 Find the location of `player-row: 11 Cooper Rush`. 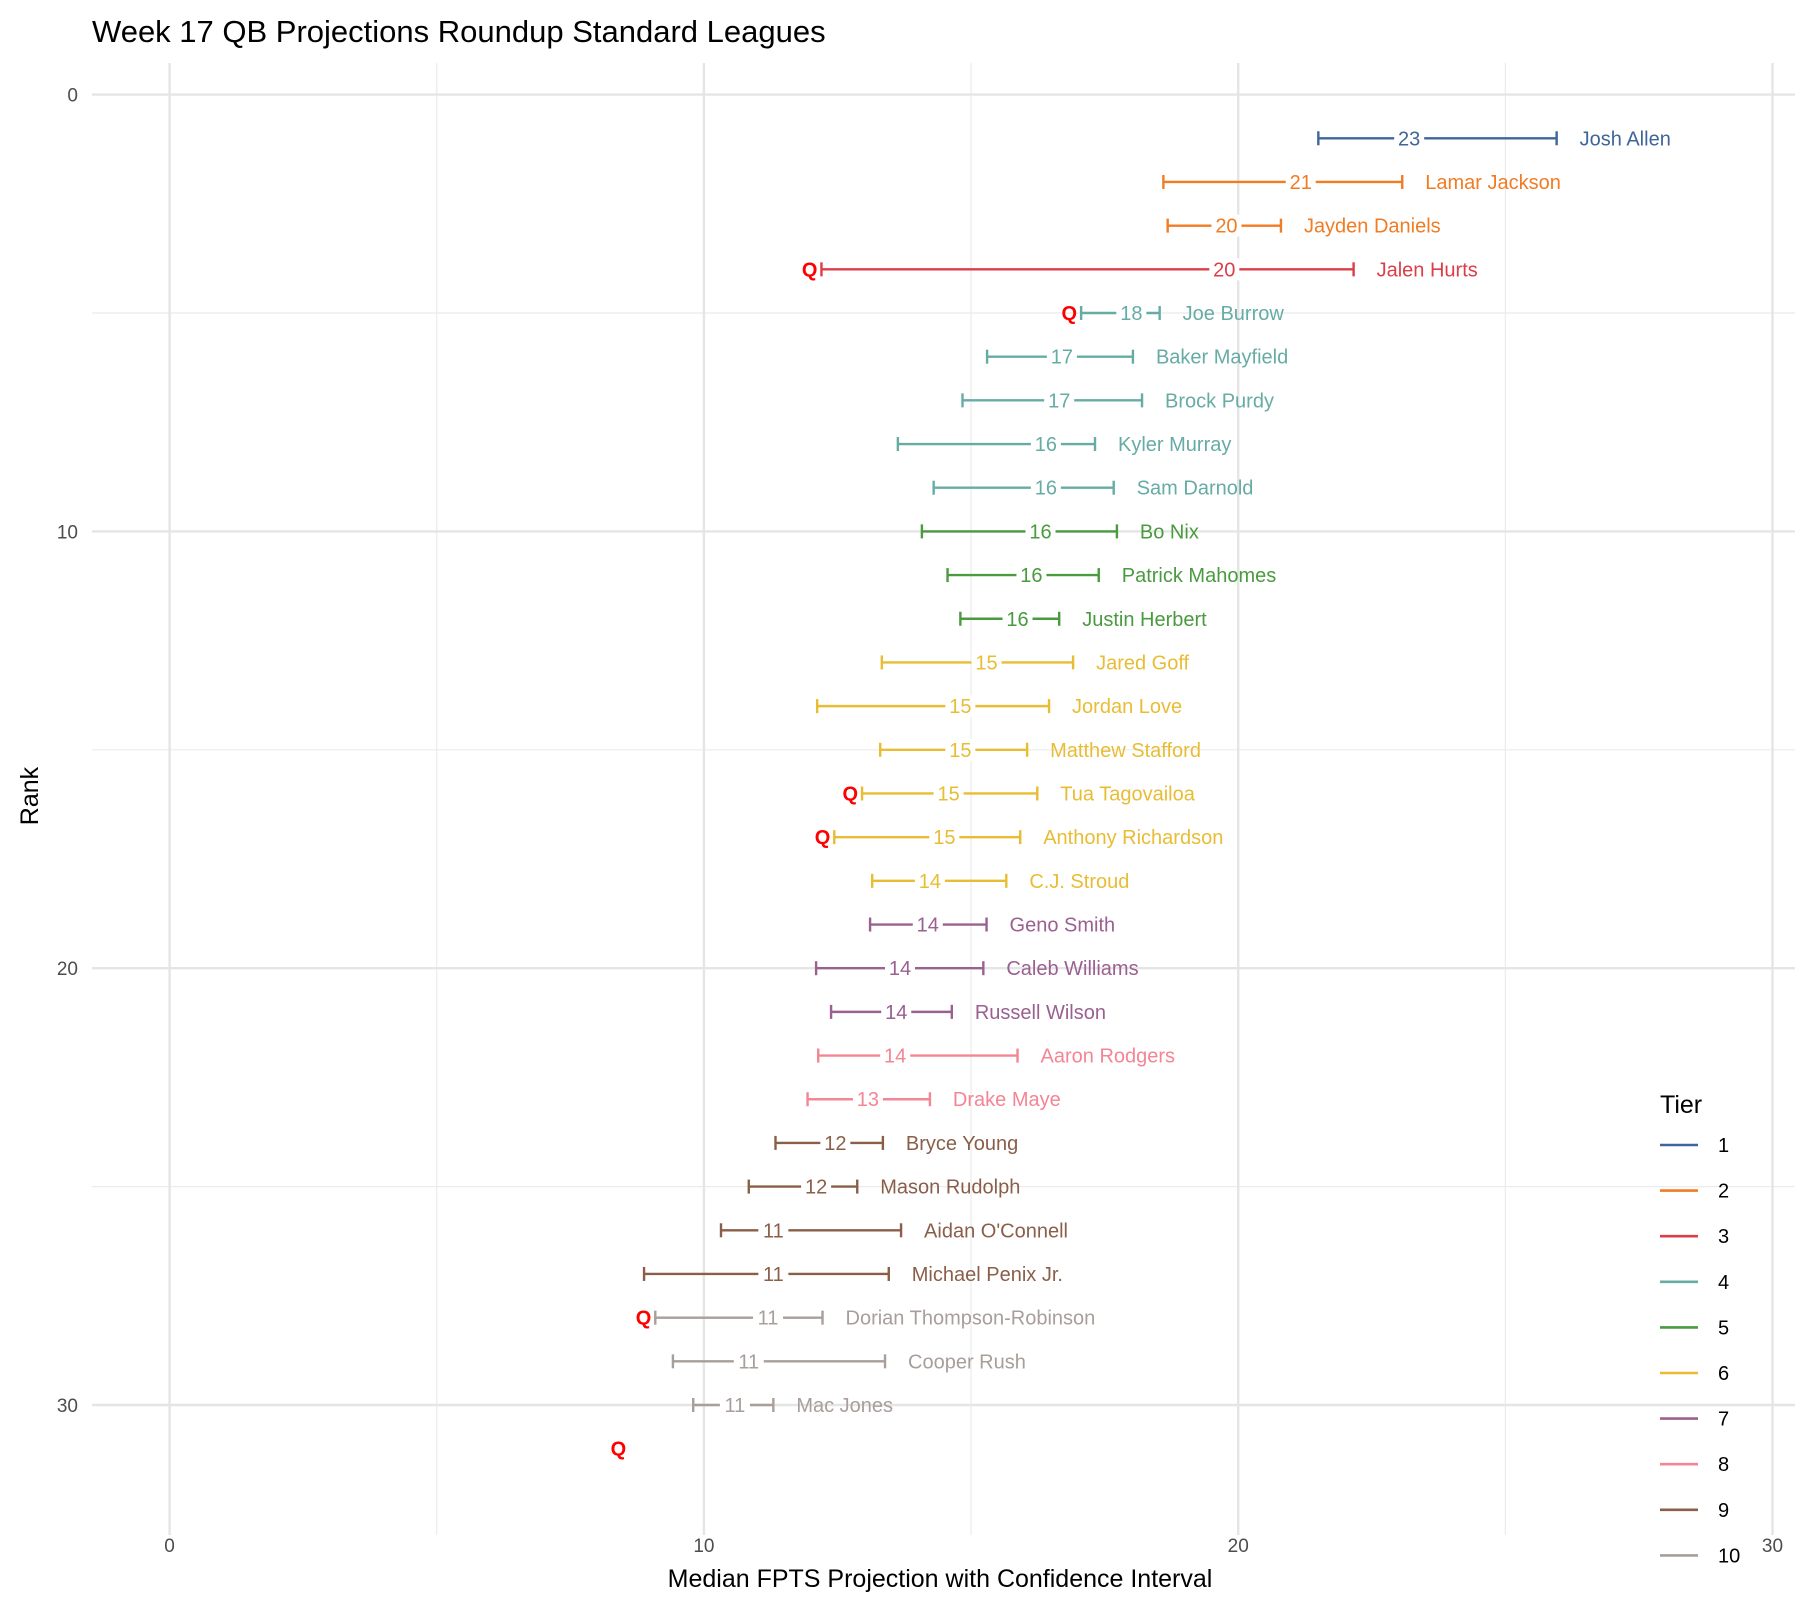

player-row: 11 Cooper Rush is located at coordinates (848, 1361).